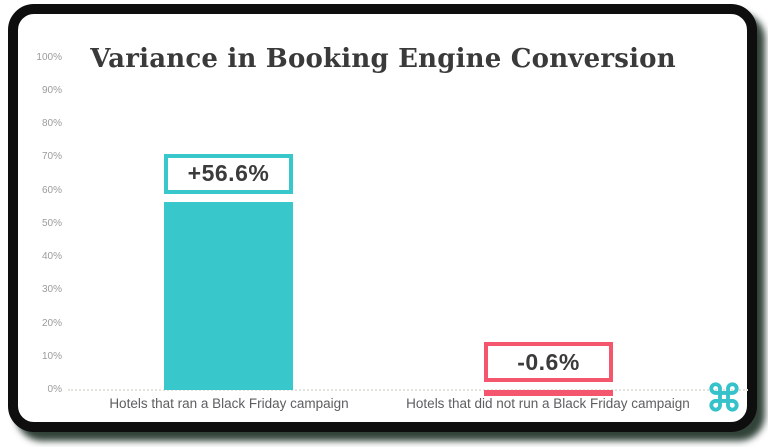 The width and height of the screenshot is (768, 447). What do you see at coordinates (408, 390) in the screenshot?
I see `x-axis-baseline` at bounding box center [408, 390].